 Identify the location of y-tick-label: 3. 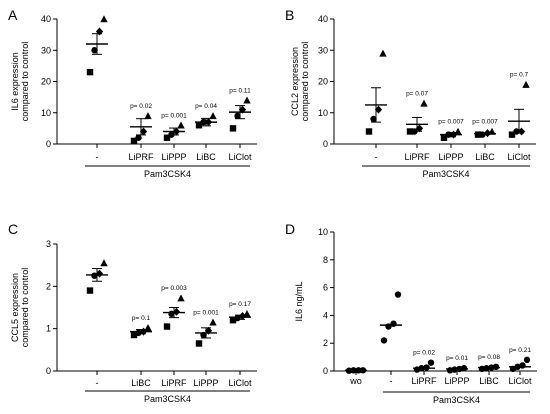
(48, 244).